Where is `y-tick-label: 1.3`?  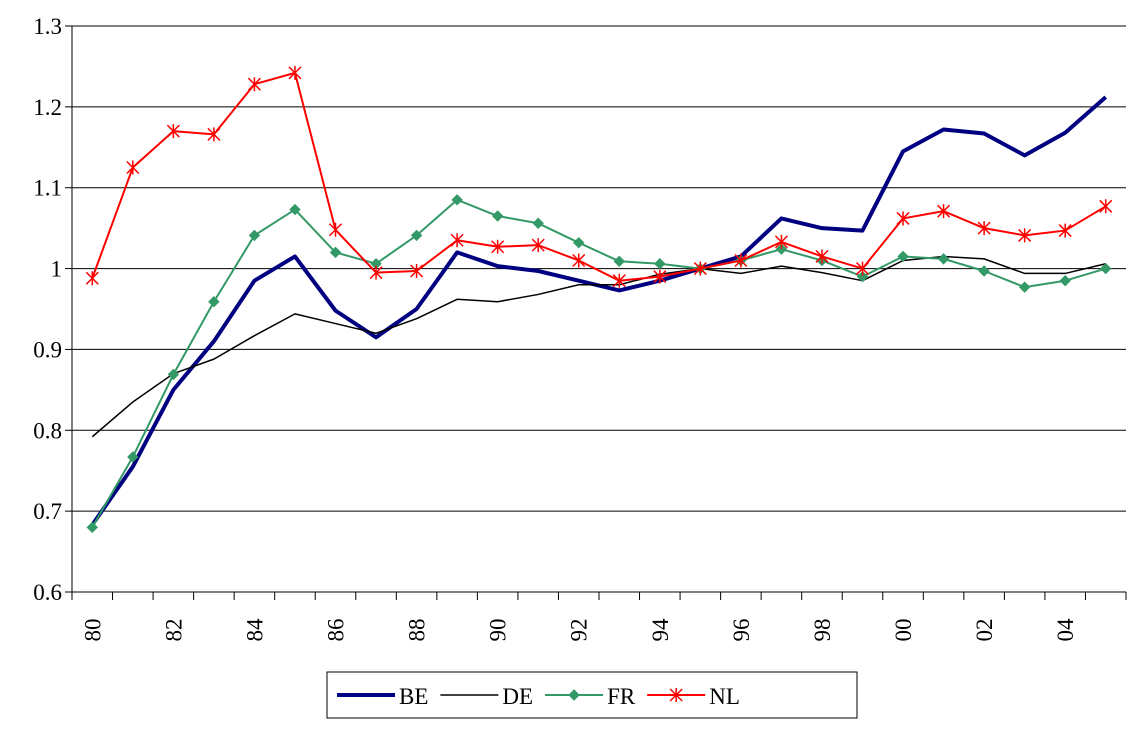 y-tick-label: 1.3 is located at coordinates (47, 26).